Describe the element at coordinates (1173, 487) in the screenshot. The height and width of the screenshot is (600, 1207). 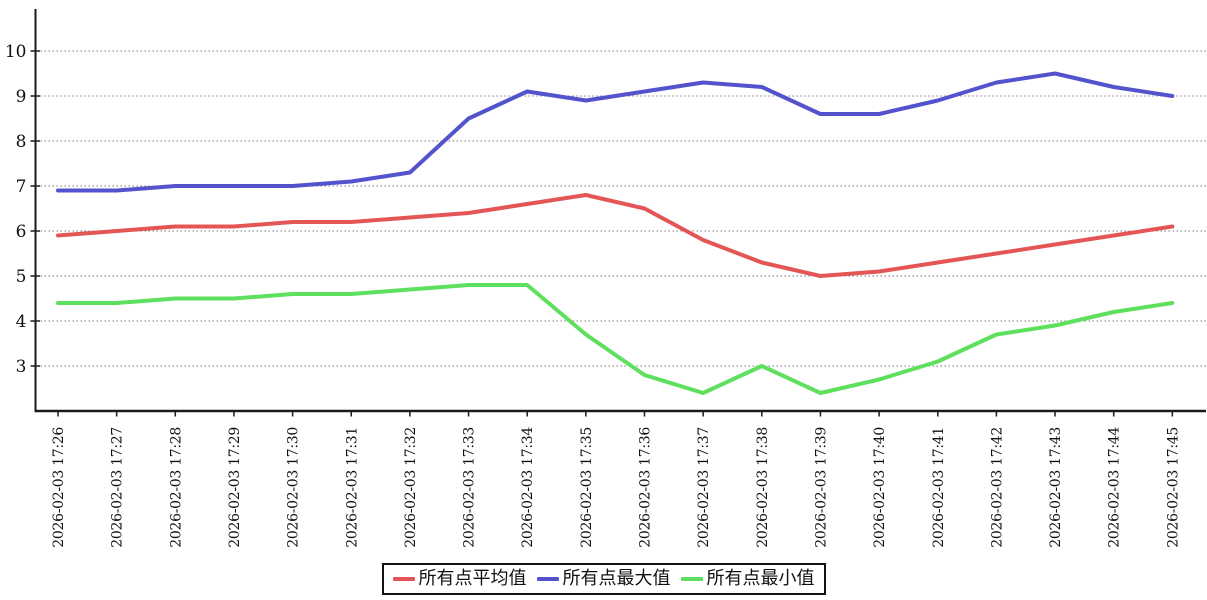
I see `x-tick-label-19: 2026-02-03 17:45` at that location.